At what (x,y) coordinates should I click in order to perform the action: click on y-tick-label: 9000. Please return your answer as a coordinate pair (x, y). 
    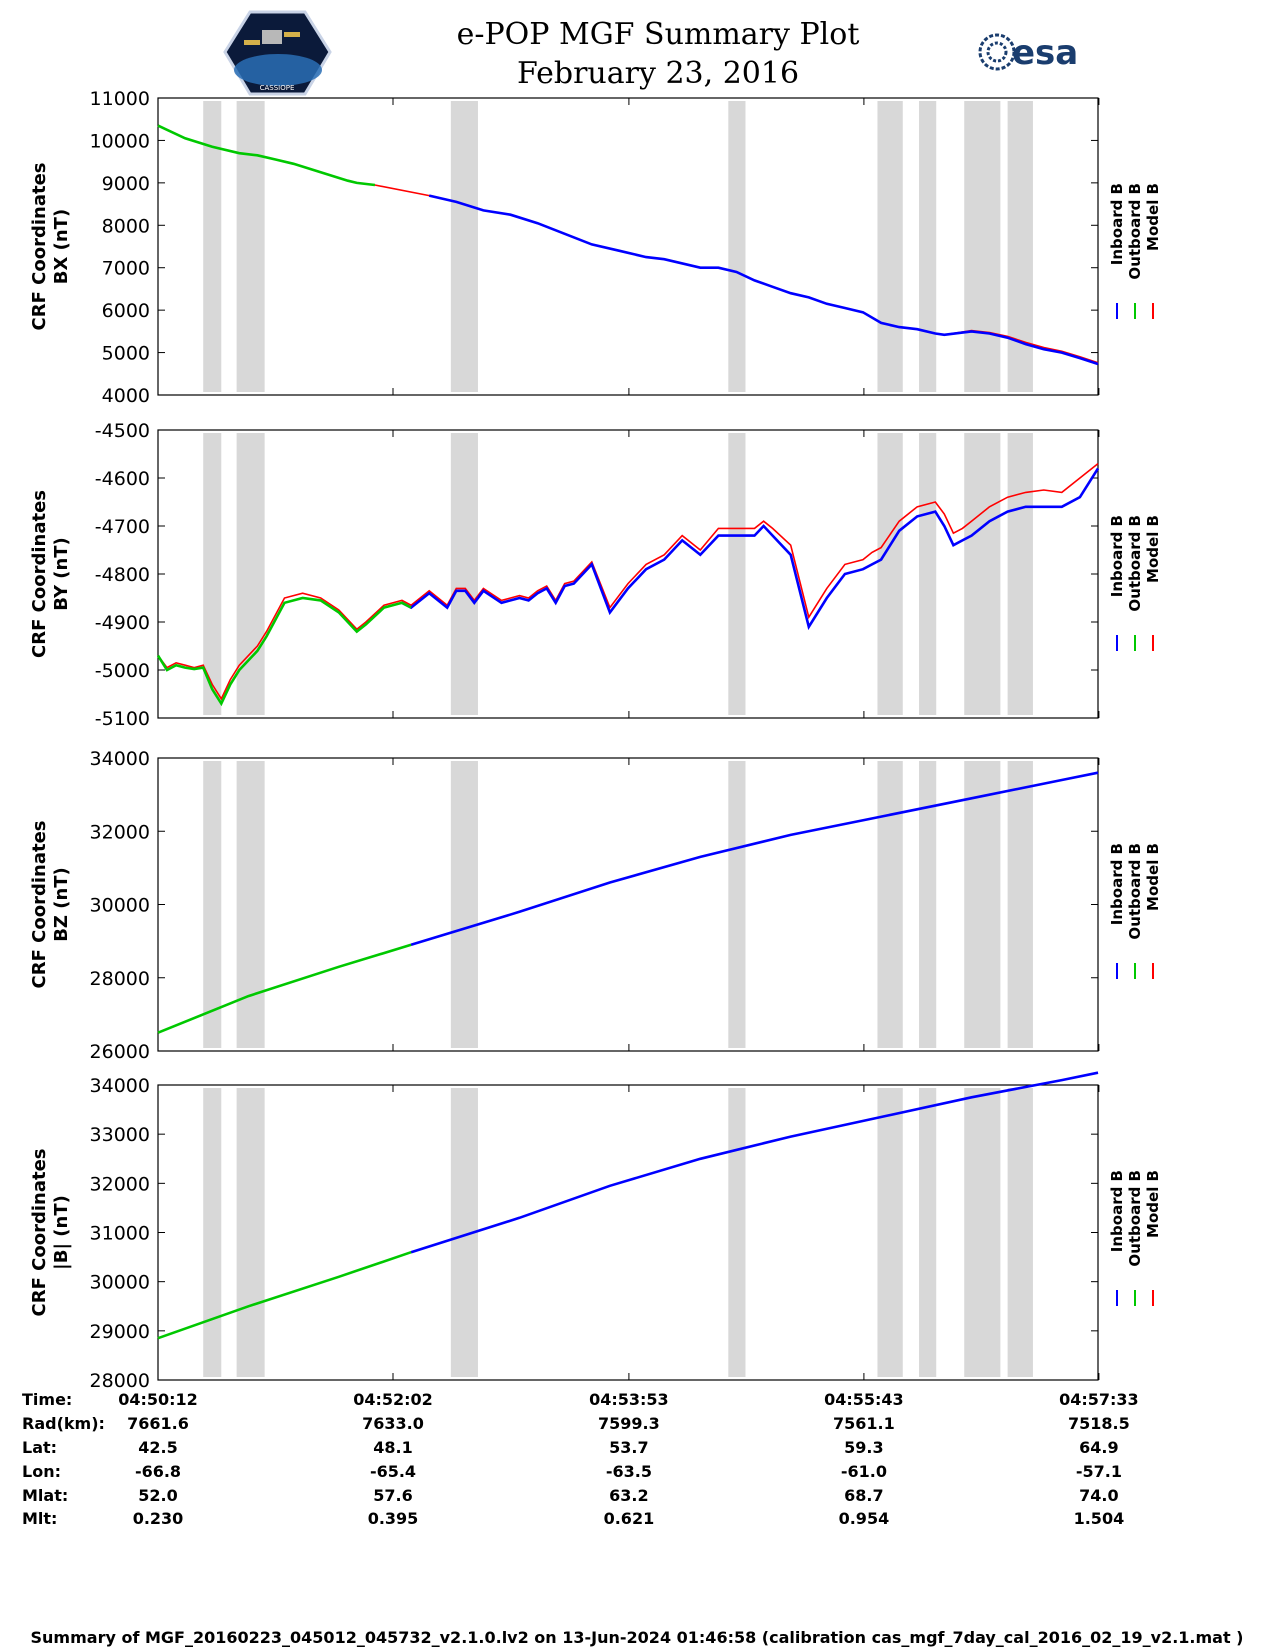
    Looking at the image, I should click on (126, 184).